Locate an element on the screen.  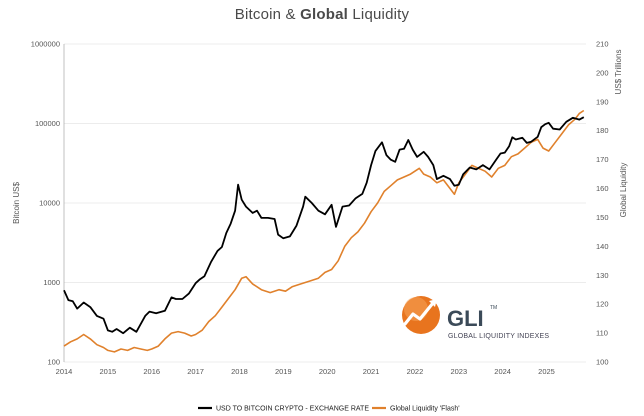
right-tick-label: 110 is located at coordinates (602, 333).